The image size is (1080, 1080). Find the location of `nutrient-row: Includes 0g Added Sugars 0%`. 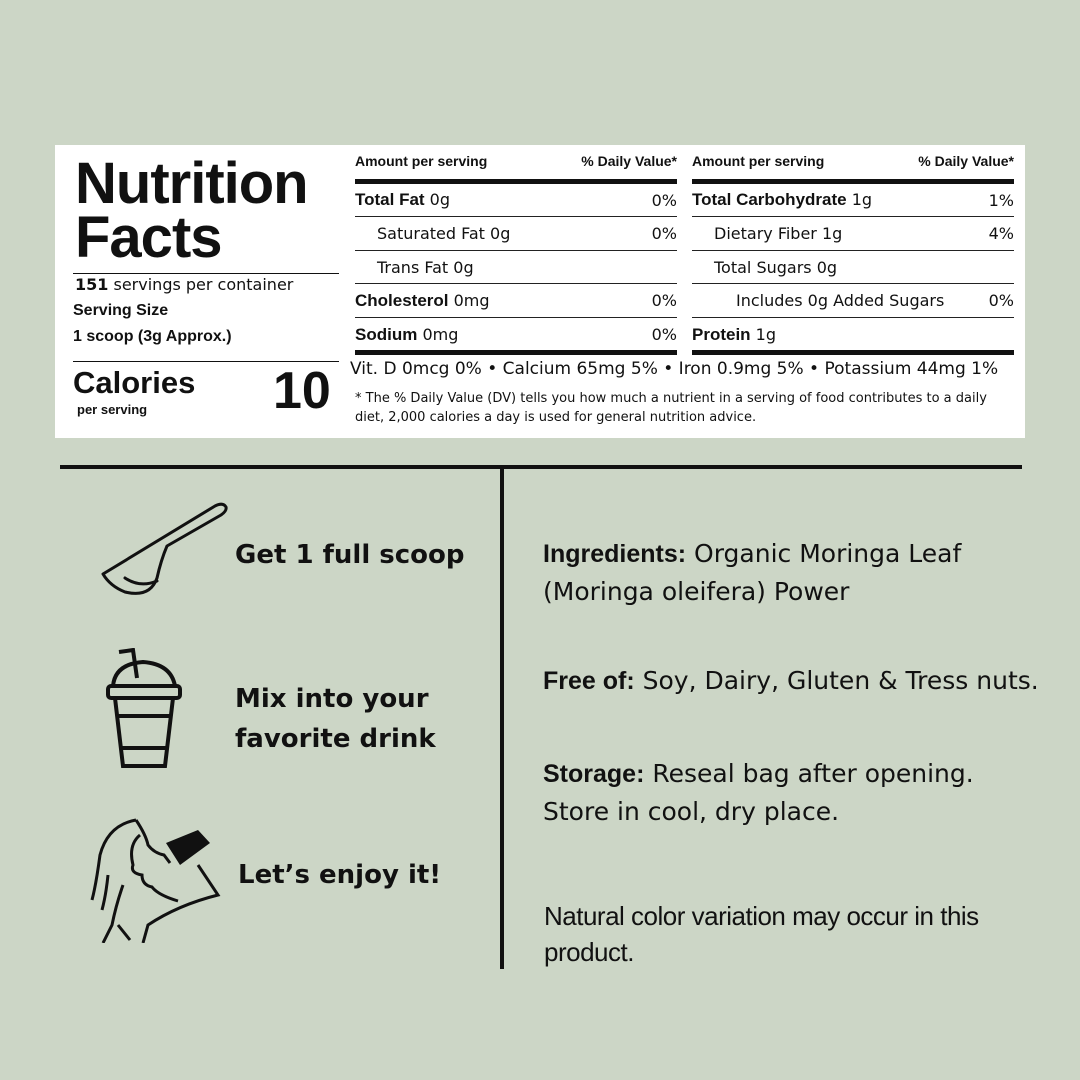

nutrient-row: Includes 0g Added Sugars 0% is located at coordinates (853, 301).